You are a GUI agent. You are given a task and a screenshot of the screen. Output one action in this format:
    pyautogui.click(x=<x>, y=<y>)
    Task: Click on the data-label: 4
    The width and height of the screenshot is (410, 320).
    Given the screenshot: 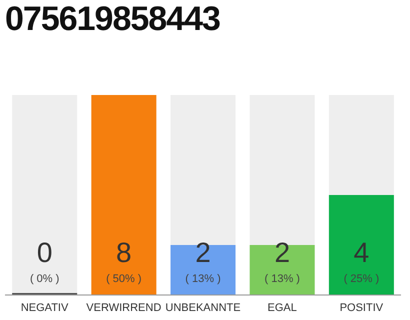 What is the action you would take?
    pyautogui.click(x=362, y=252)
    